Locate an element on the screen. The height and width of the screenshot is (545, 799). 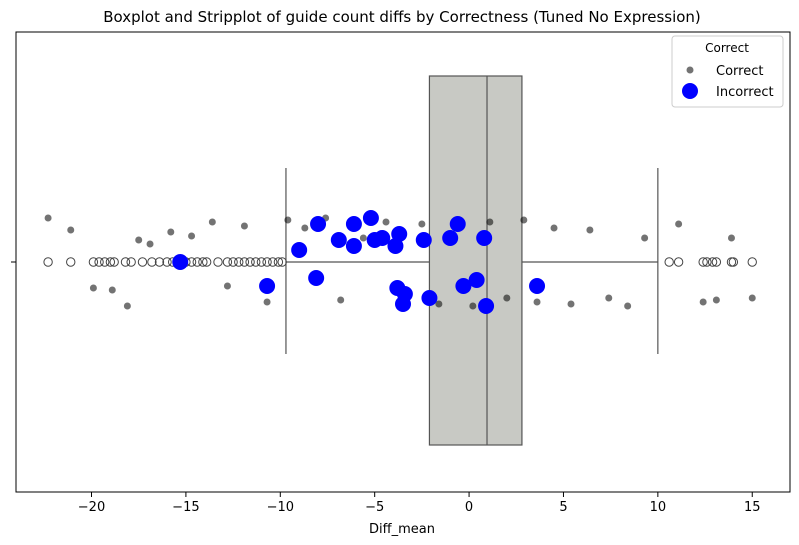
legend-frame is located at coordinates (727, 71).